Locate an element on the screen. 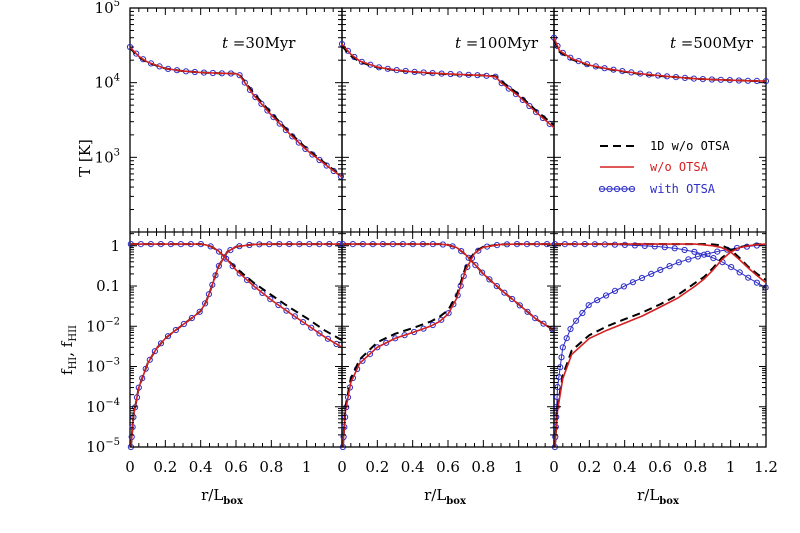 The width and height of the screenshot is (800, 533). y-tick-label-exp: 4 is located at coordinates (117, 78).